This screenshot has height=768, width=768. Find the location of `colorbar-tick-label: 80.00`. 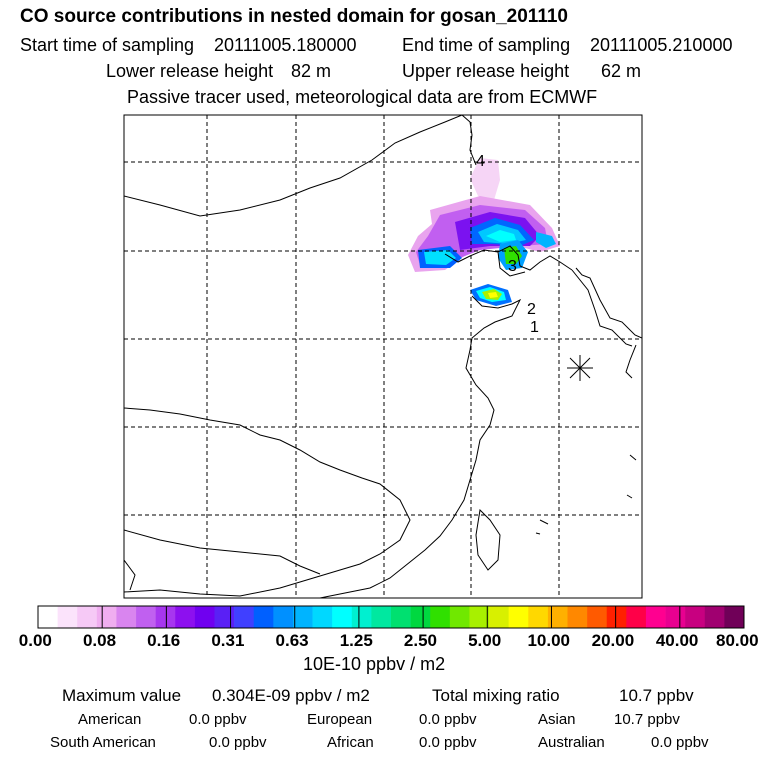

colorbar-tick-label: 80.00 is located at coordinates (737, 640).